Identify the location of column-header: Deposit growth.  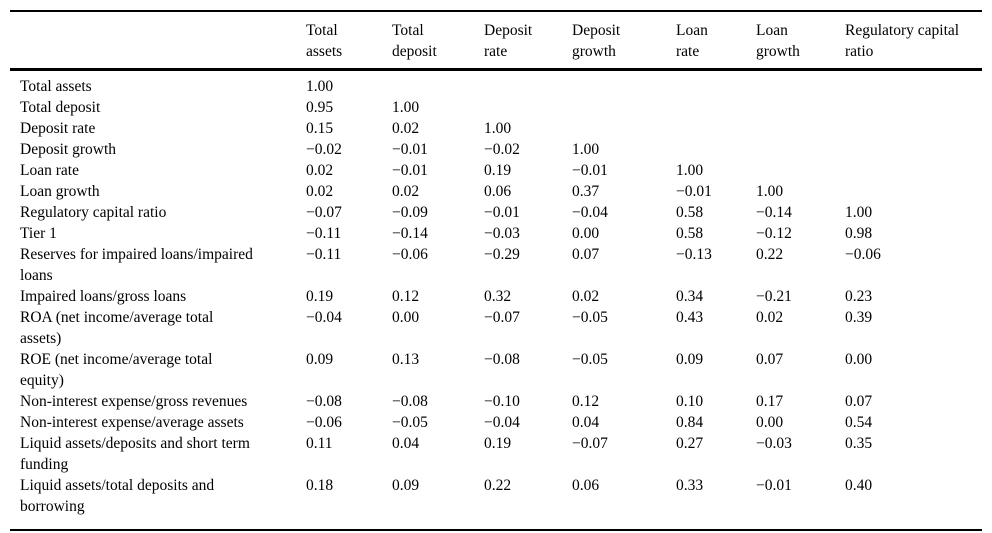
(596, 41).